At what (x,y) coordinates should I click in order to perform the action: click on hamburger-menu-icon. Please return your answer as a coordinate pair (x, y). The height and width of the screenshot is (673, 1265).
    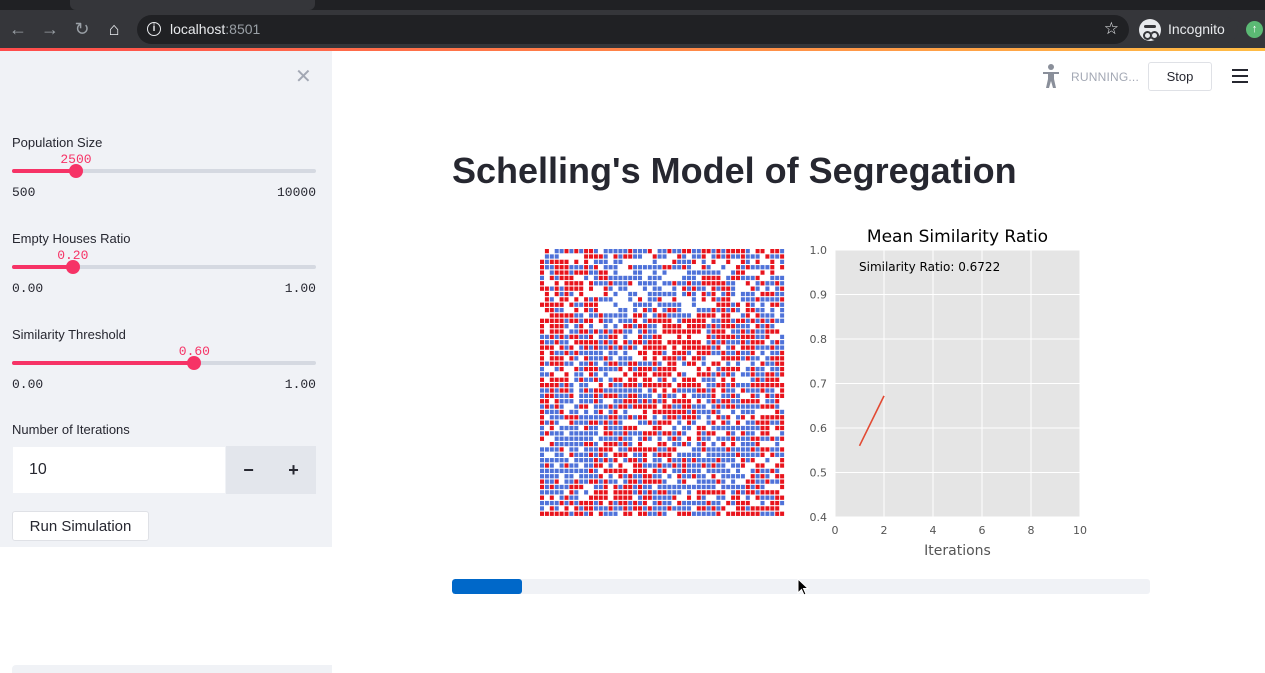
    Looking at the image, I should click on (1240, 76).